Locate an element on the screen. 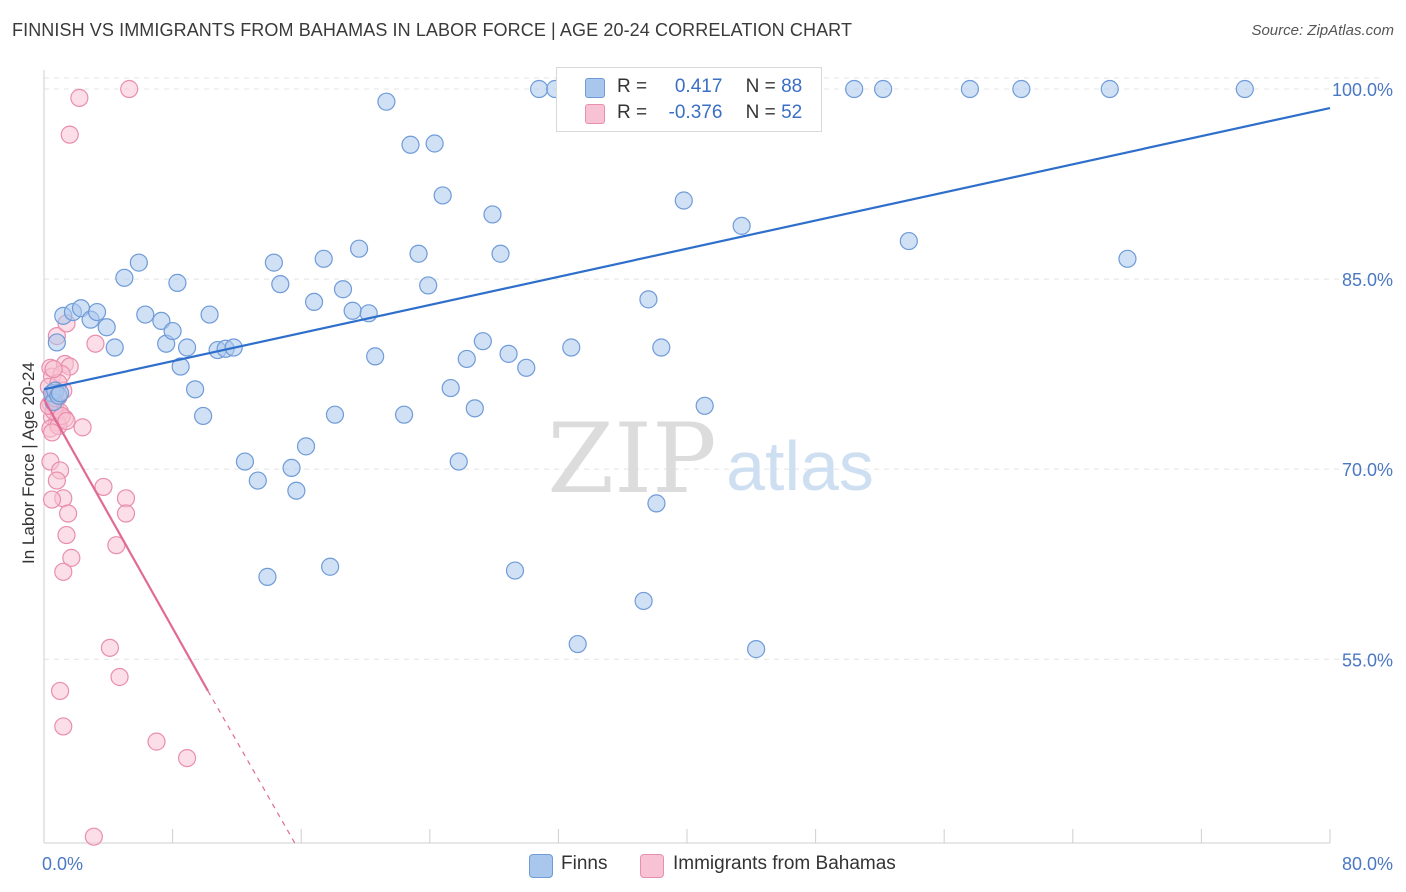 Image resolution: width=1406 pixels, height=892 pixels. legend-r-value-bahamas: -0.376 is located at coordinates (695, 112).